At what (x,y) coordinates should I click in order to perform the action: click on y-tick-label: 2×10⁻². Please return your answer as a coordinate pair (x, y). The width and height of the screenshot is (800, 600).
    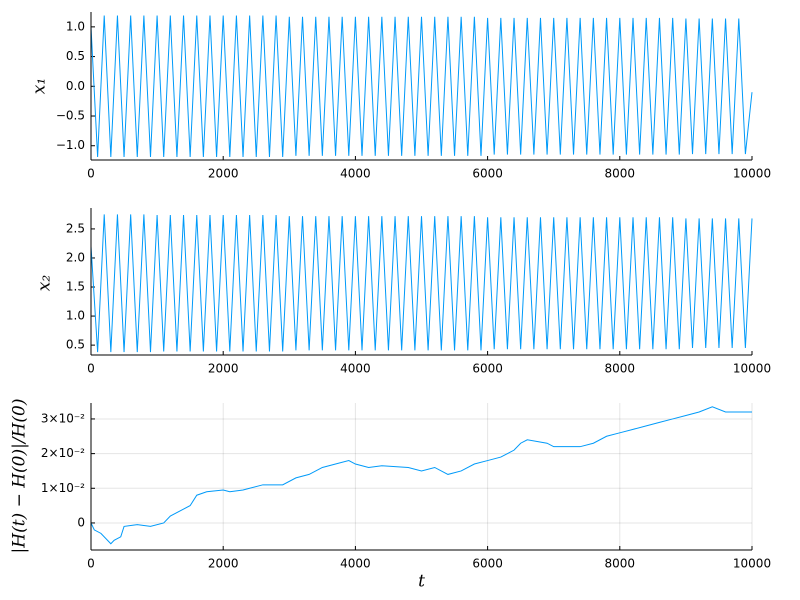
    Looking at the image, I should click on (63, 453).